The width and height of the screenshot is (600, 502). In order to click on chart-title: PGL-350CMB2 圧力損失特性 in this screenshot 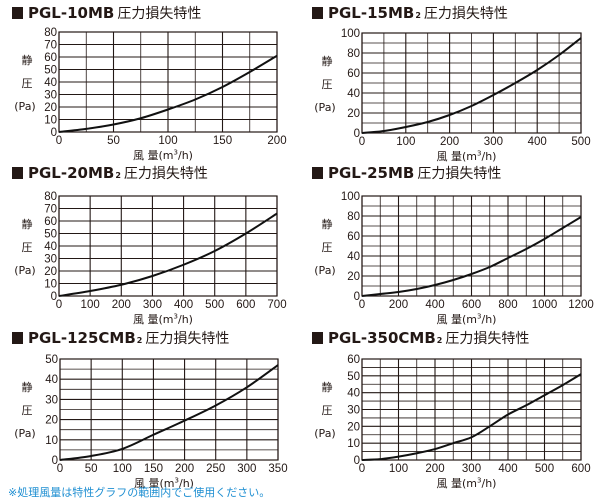, I will do `click(420, 339)`.